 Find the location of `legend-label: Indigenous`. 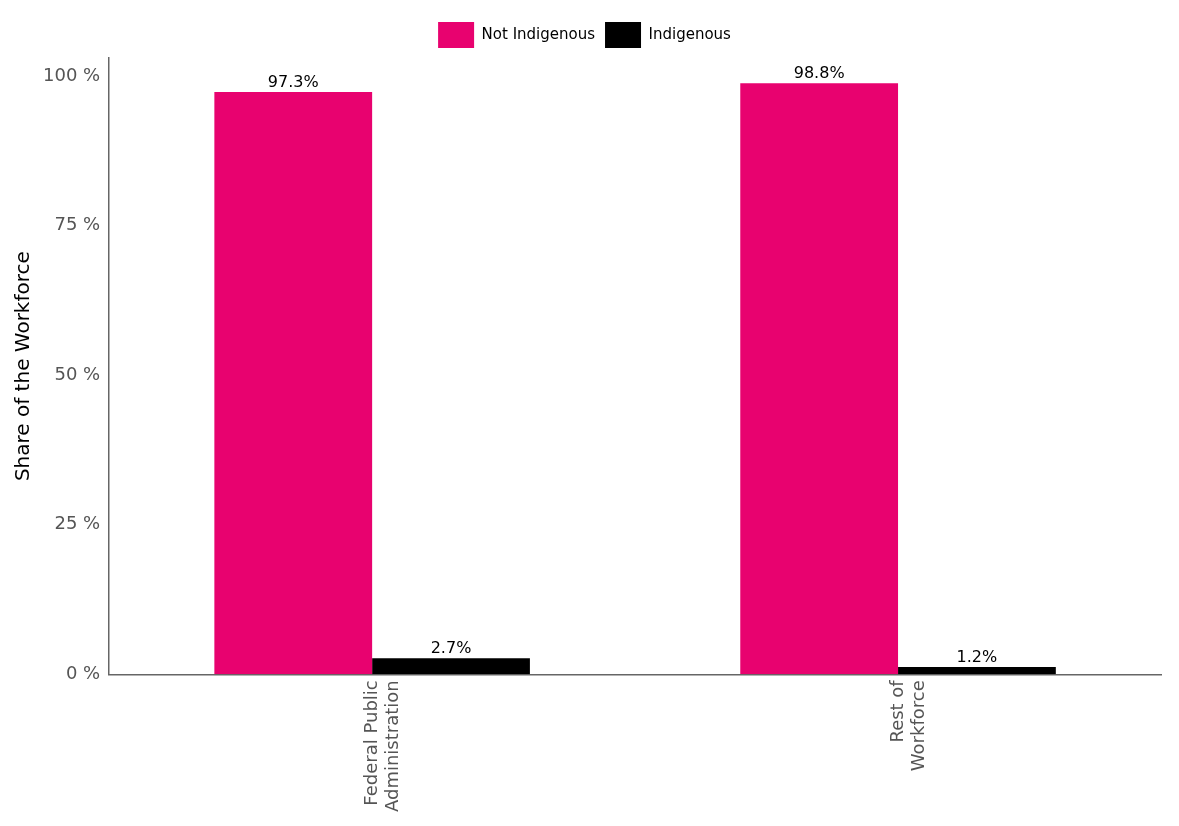

legend-label: Indigenous is located at coordinates (690, 33).